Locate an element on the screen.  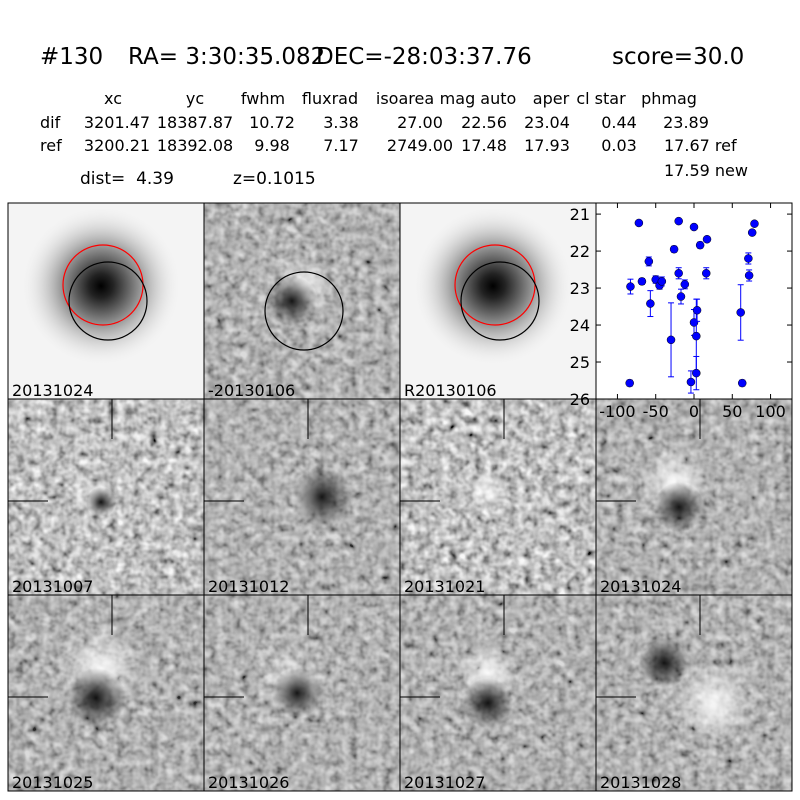
image-panel: 20131007 is located at coordinates (106, 497).